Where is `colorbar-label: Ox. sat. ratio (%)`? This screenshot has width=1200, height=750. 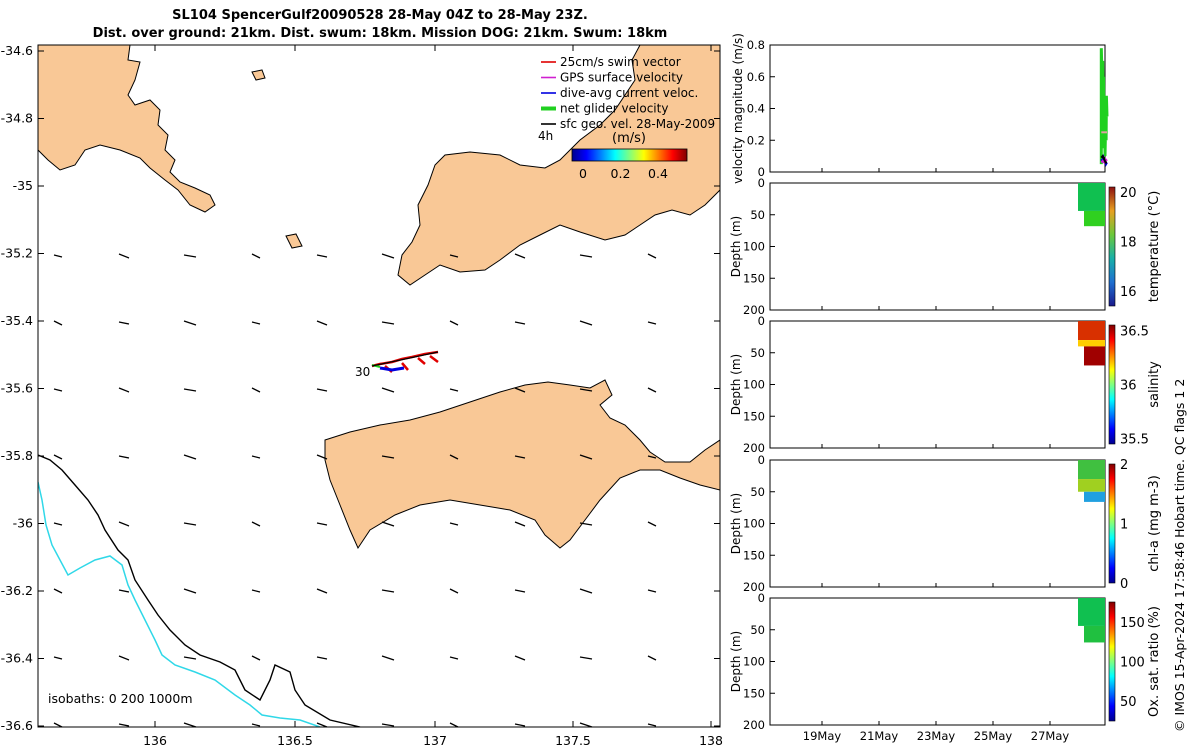
colorbar-label: Ox. sat. ratio (%) is located at coordinates (1154, 661).